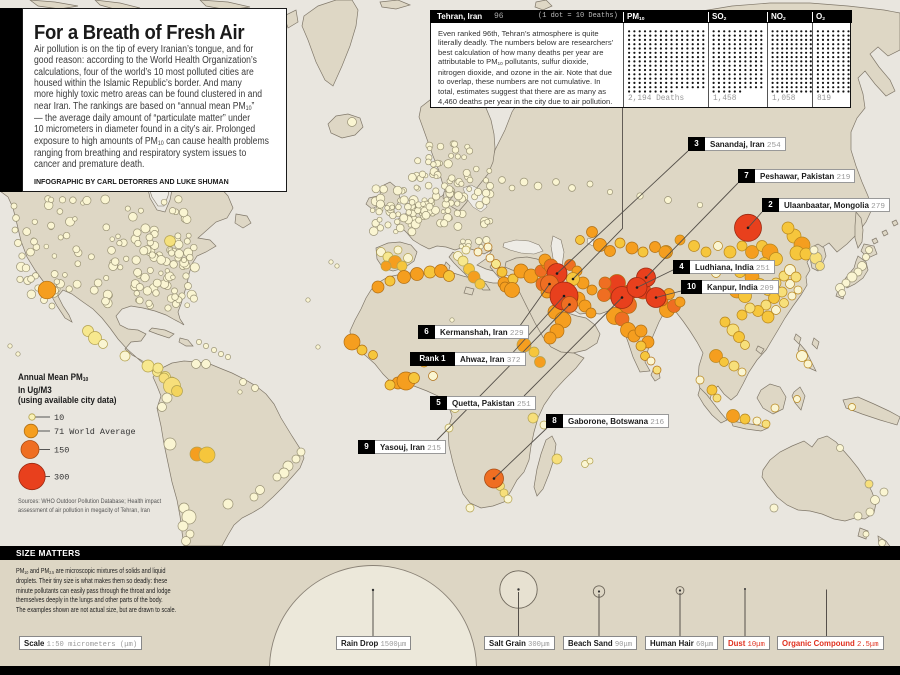 Image resolution: width=900 pixels, height=675 pixels. What do you see at coordinates (61, 451) in the screenshot?
I see `svg-text: 150` at bounding box center [61, 451].